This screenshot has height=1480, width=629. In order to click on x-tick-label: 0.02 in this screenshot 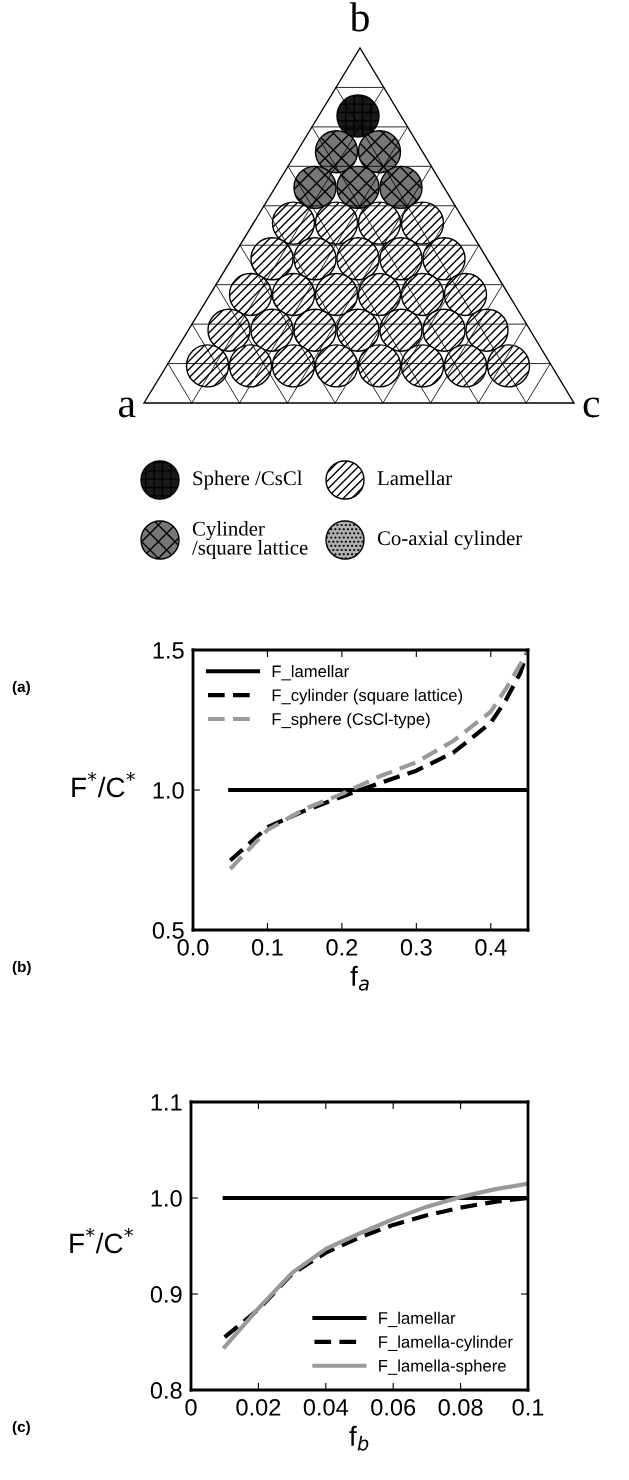, I will do `click(258, 1407)`.